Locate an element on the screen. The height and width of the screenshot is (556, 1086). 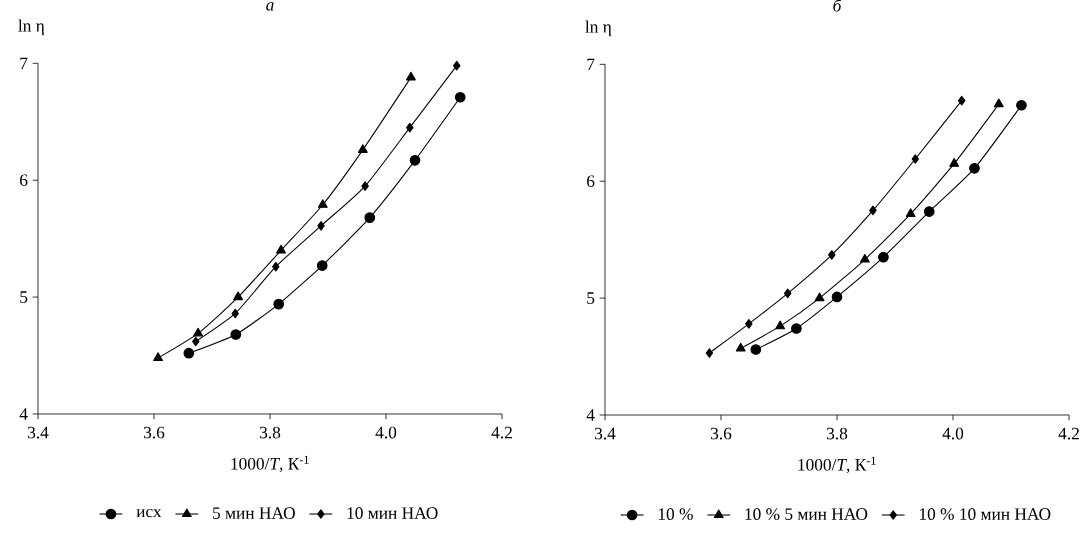
chart-title: а is located at coordinates (270, 6).